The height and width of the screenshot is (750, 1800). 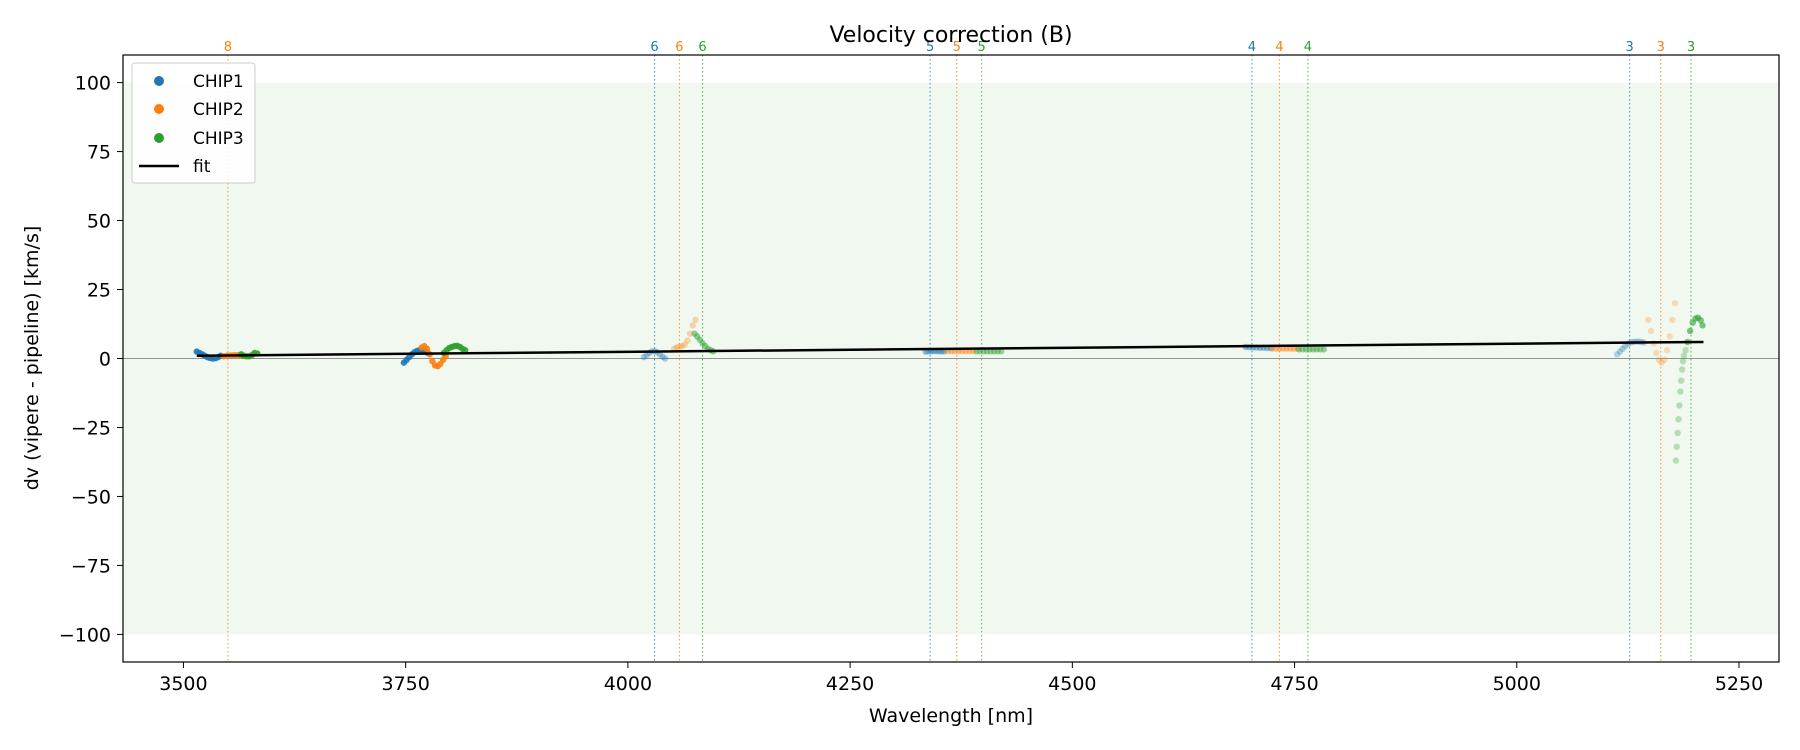 I want to click on y-tick-label: −75, so click(x=91, y=566).